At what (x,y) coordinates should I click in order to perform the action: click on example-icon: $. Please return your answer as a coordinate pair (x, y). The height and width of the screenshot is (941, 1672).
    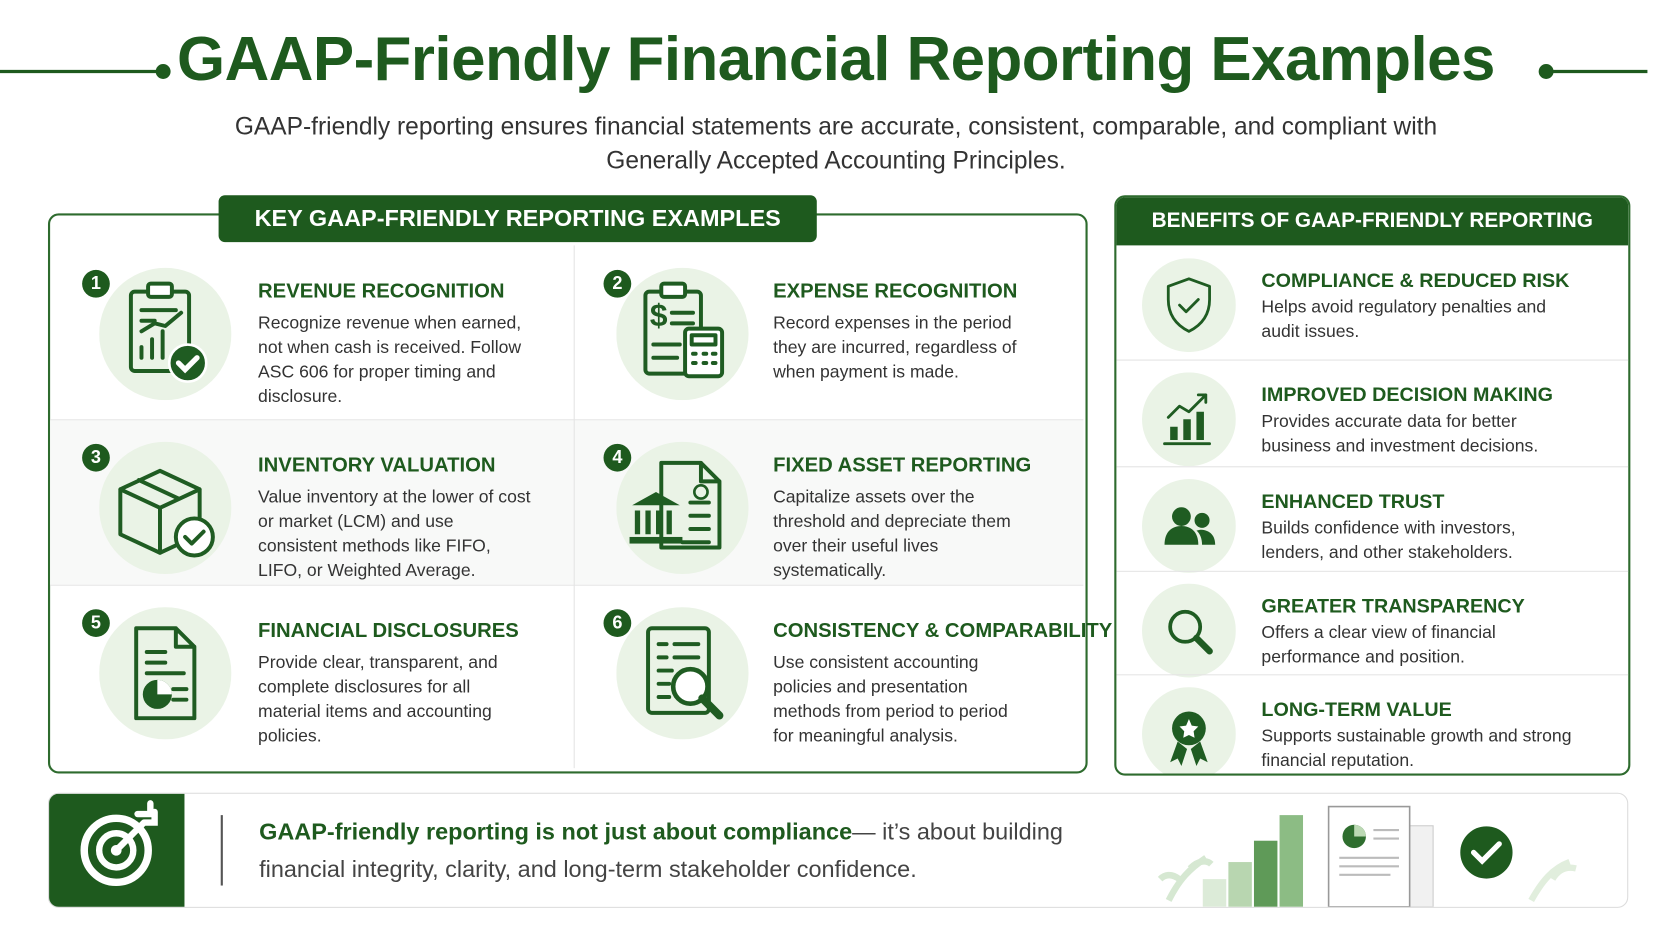
    Looking at the image, I should click on (682, 334).